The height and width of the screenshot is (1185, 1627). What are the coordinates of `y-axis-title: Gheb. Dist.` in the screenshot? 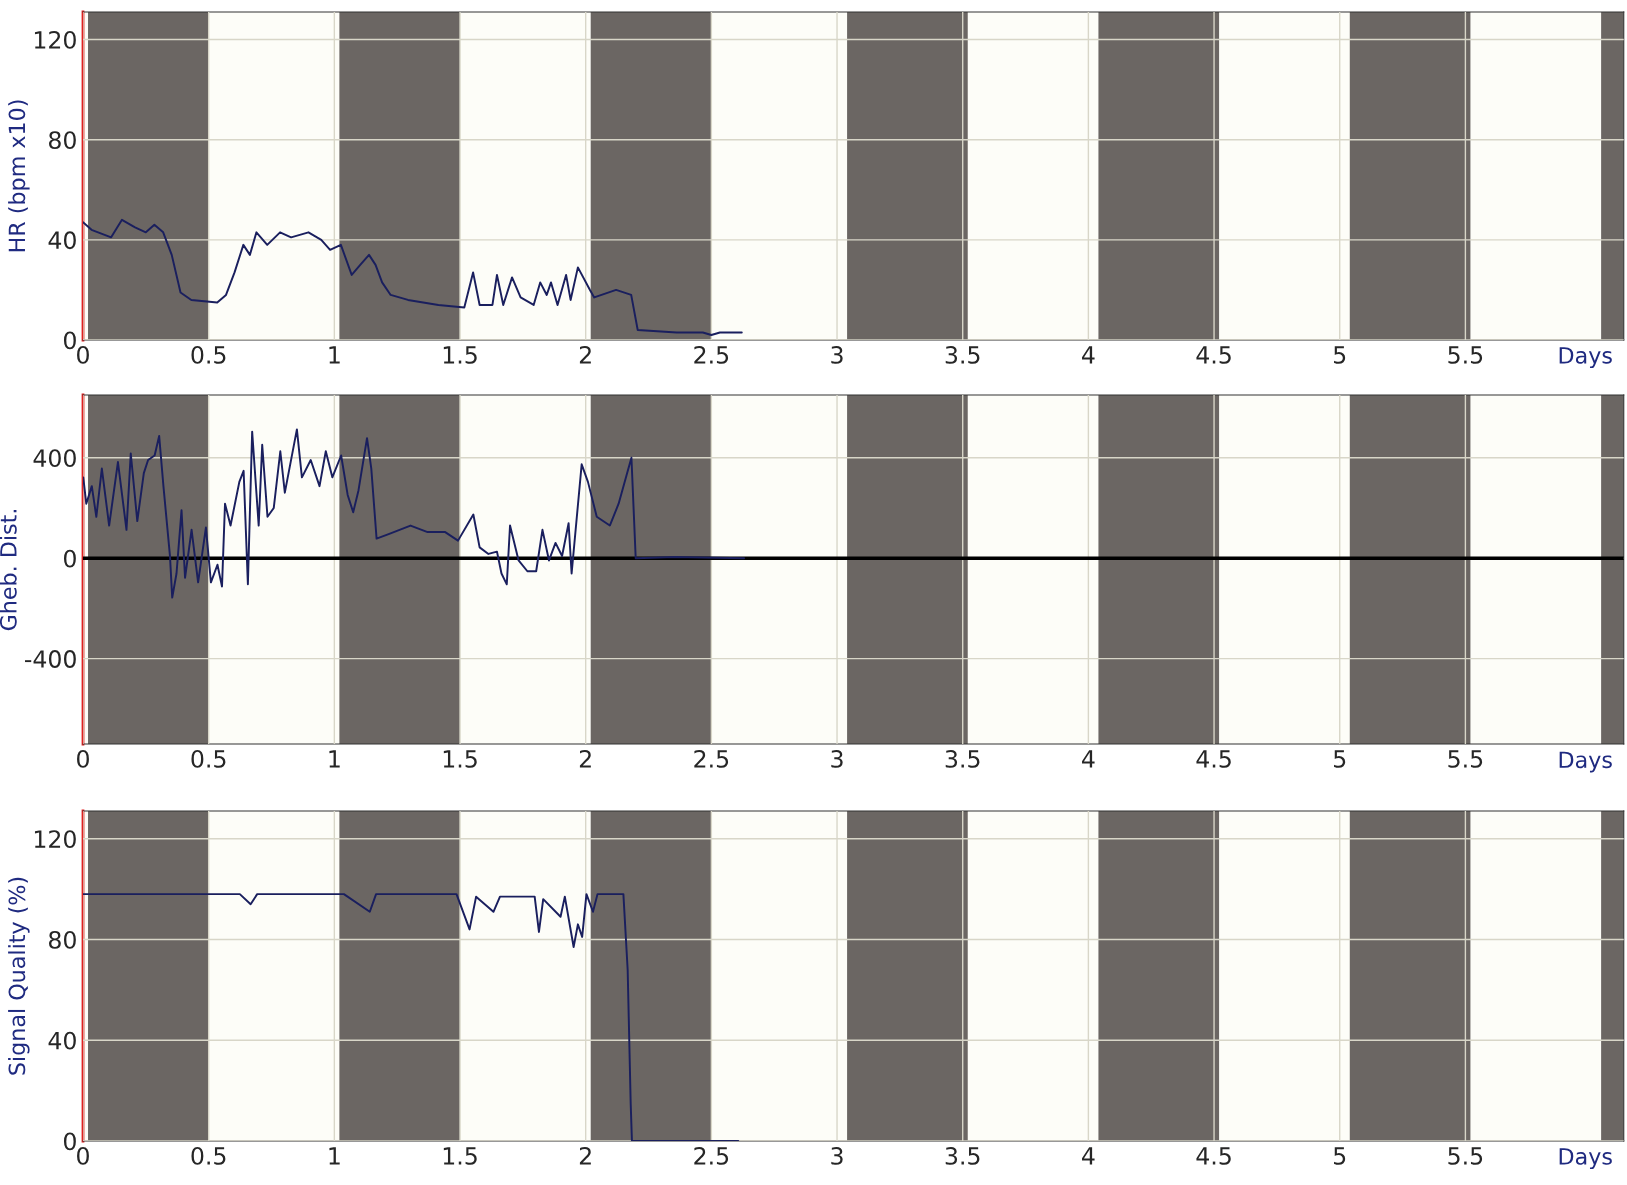 It's located at (8, 570).